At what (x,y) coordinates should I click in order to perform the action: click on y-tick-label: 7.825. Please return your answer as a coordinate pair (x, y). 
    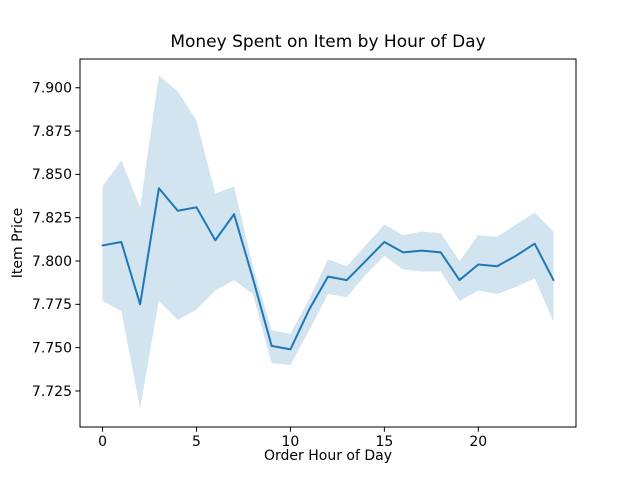
    Looking at the image, I should click on (52, 219).